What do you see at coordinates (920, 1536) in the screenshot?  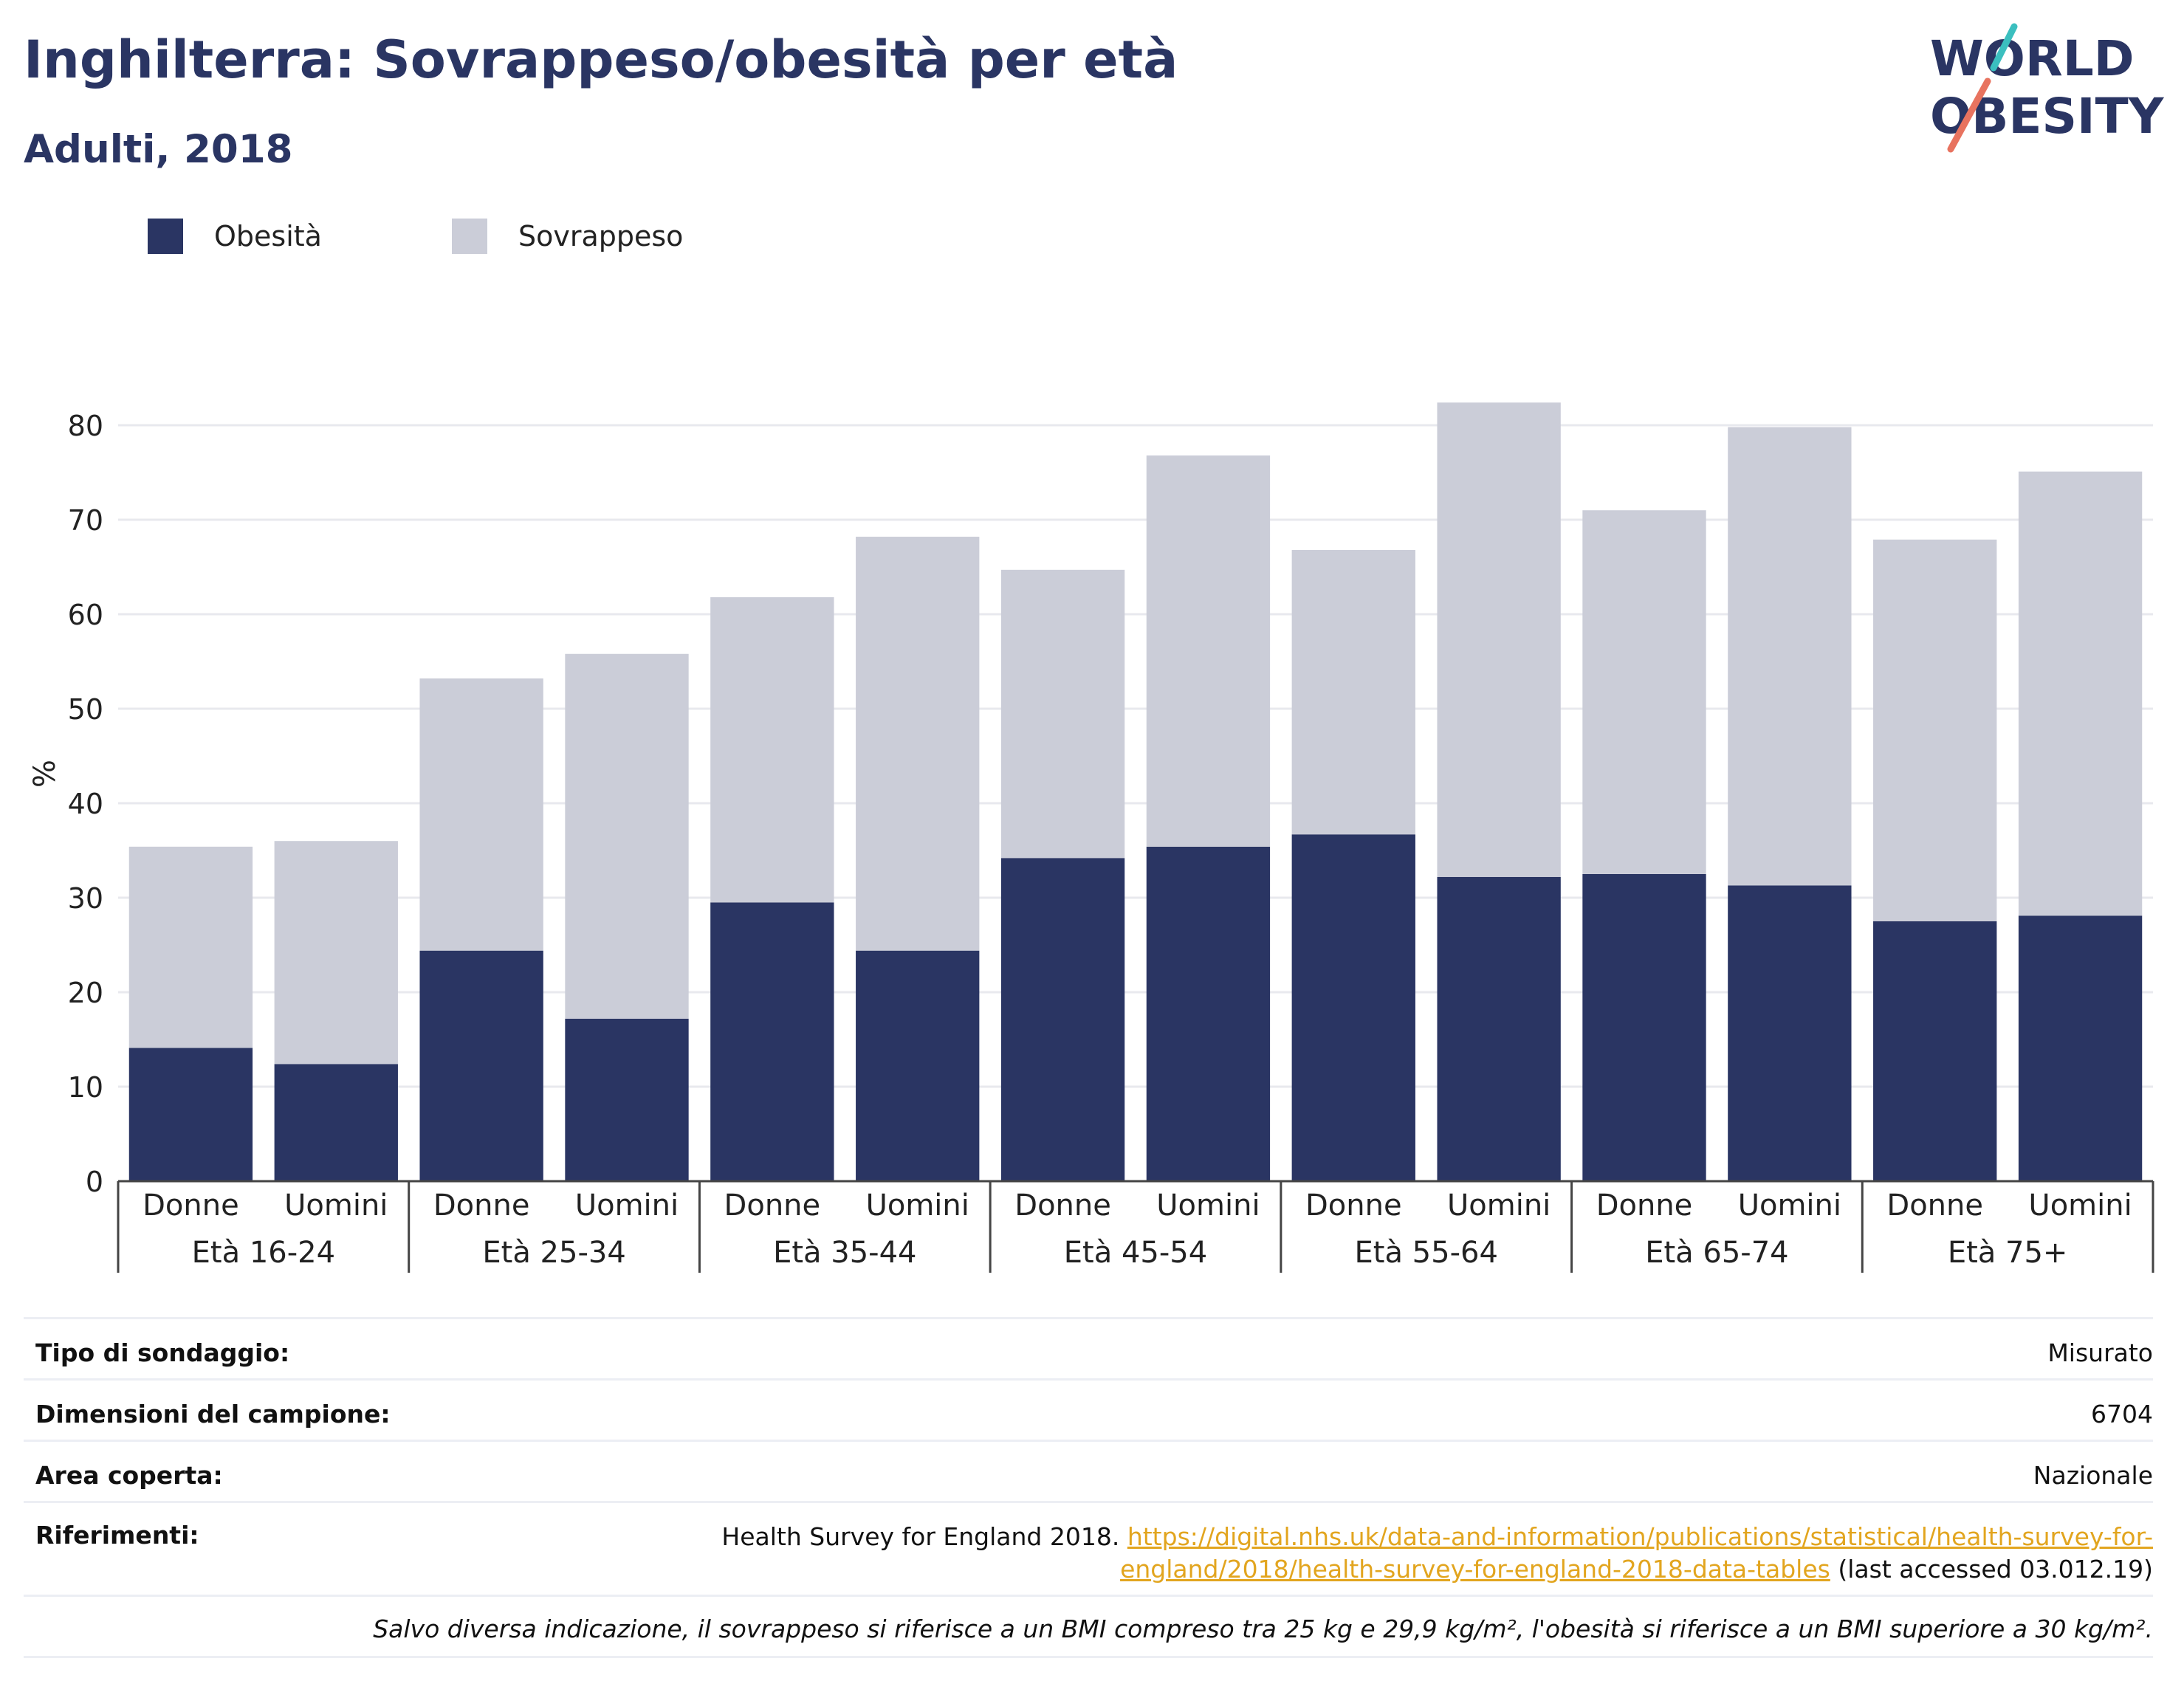 I see `references-text: Health Survey for England 2018.` at bounding box center [920, 1536].